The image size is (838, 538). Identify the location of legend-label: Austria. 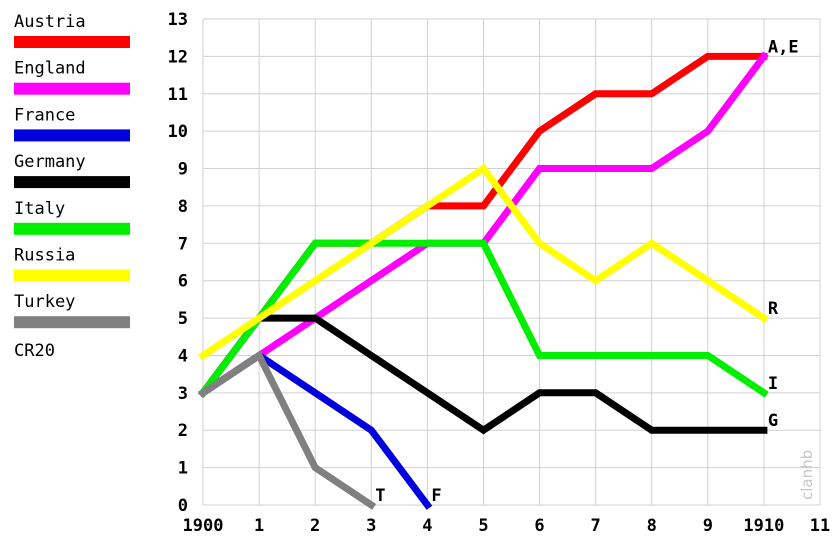
(50, 22).